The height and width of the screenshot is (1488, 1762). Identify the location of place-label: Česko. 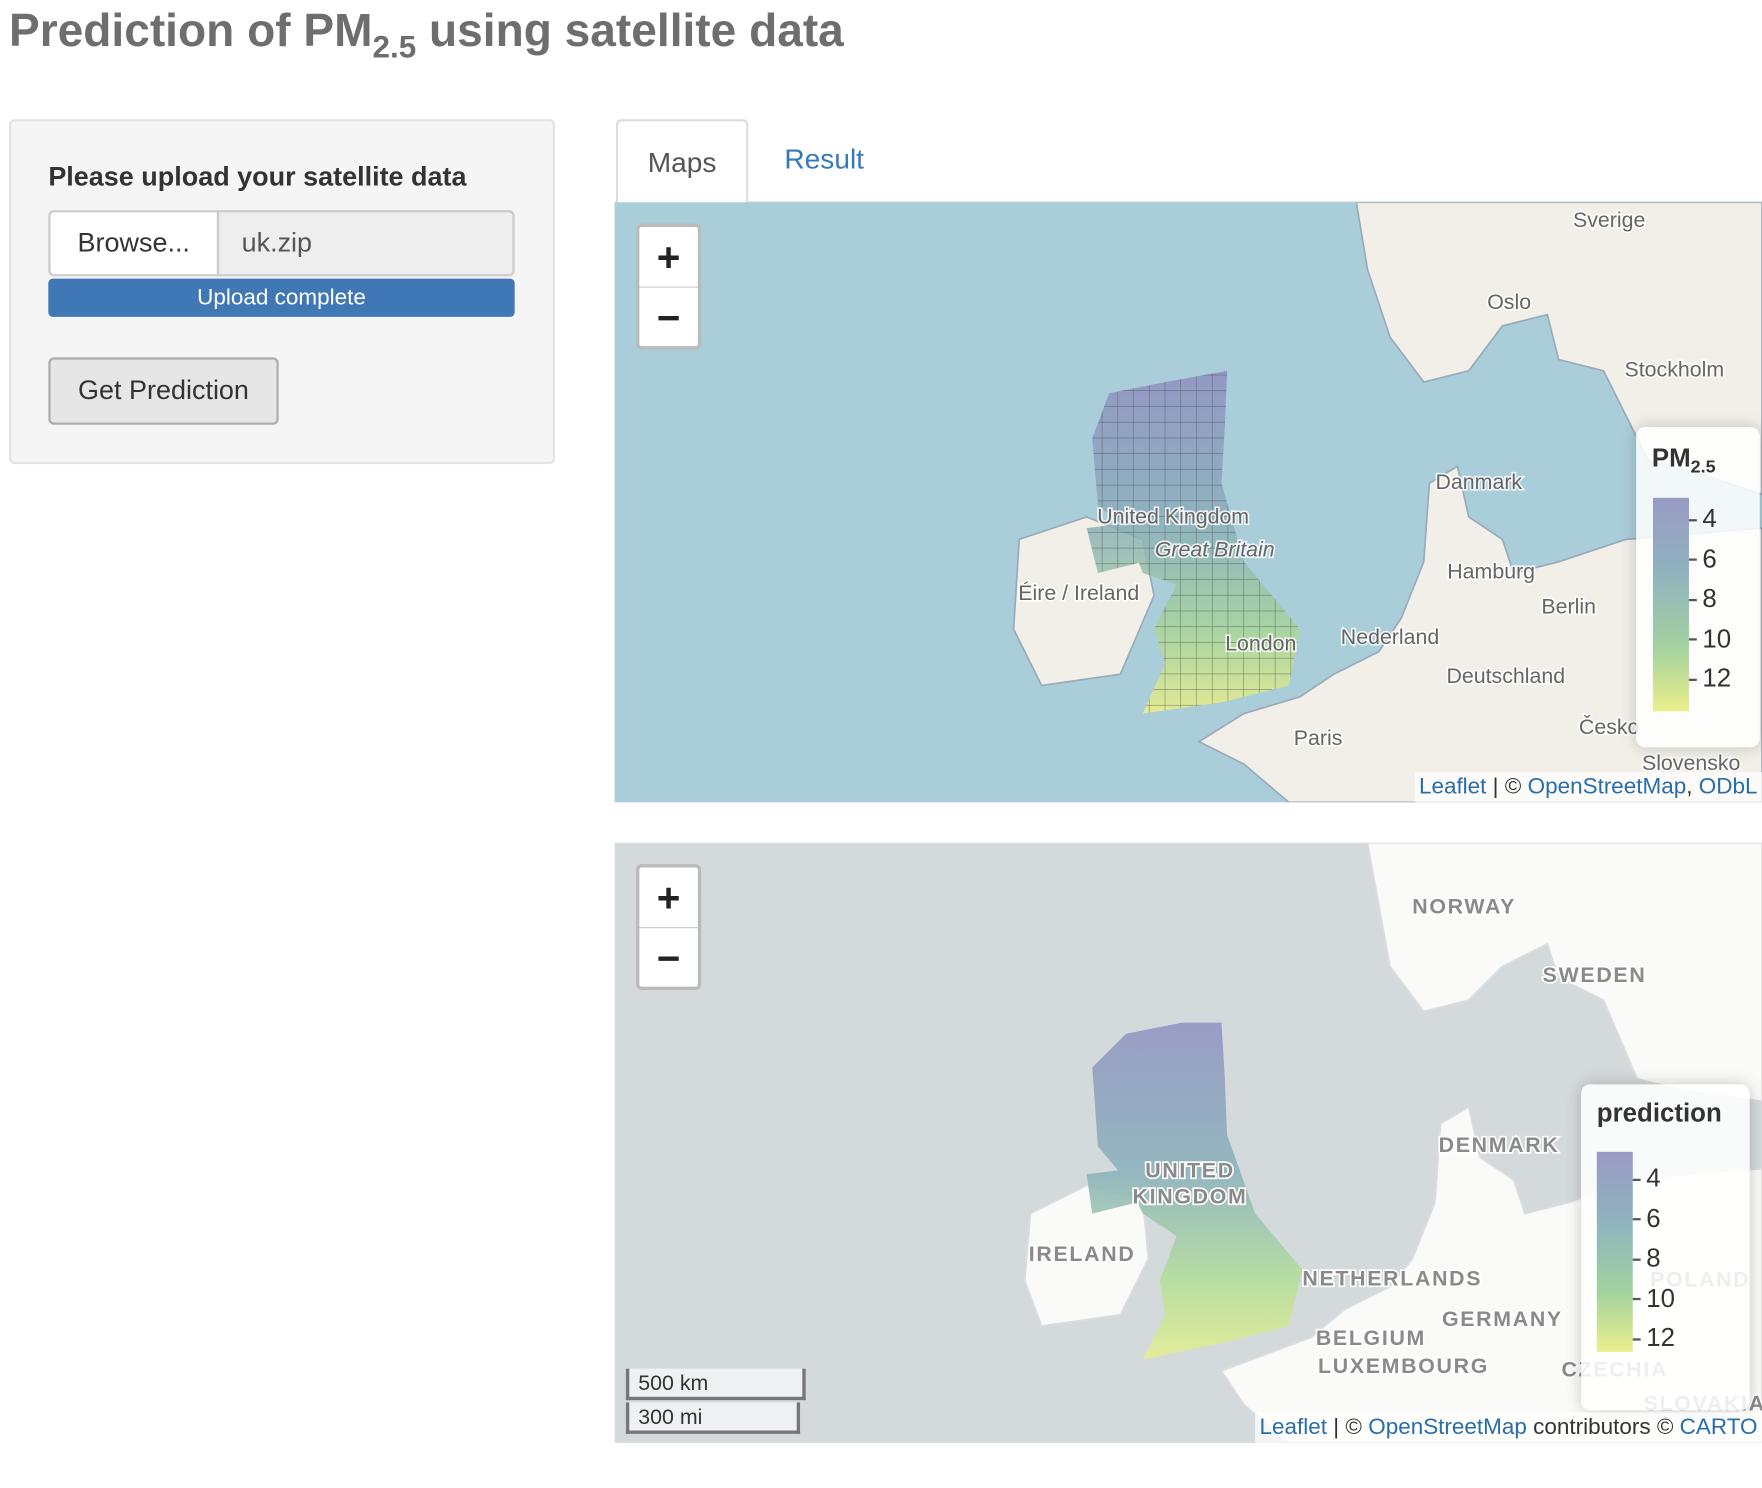
(1609, 726).